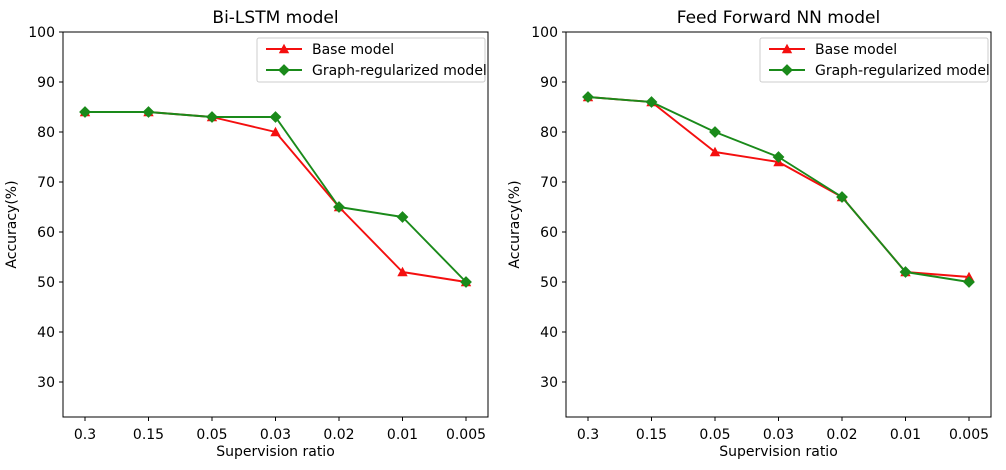 Image resolution: width=1006 pixels, height=470 pixels. What do you see at coordinates (275, 18) in the screenshot?
I see `chart-title: Bi-LSTM model` at bounding box center [275, 18].